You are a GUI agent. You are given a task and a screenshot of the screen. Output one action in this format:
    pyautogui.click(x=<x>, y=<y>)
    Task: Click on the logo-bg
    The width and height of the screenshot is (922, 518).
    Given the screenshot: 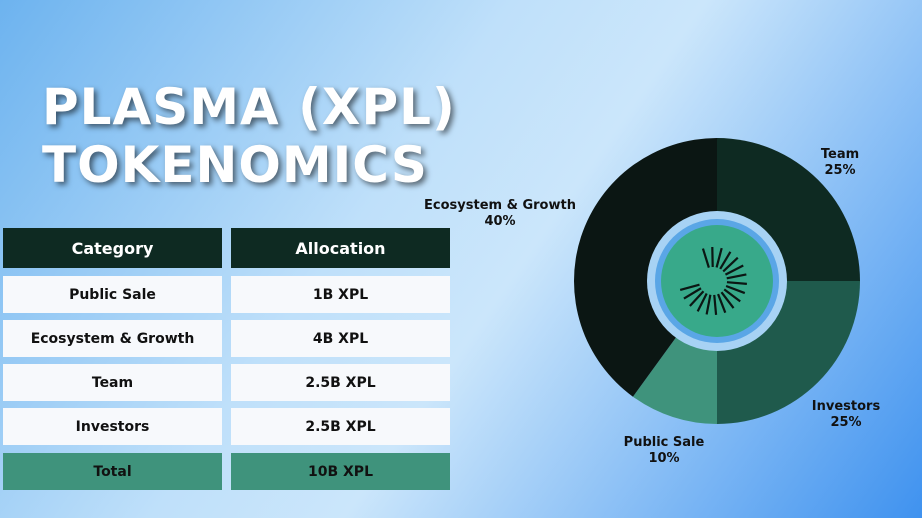 What is the action you would take?
    pyautogui.click(x=717, y=281)
    